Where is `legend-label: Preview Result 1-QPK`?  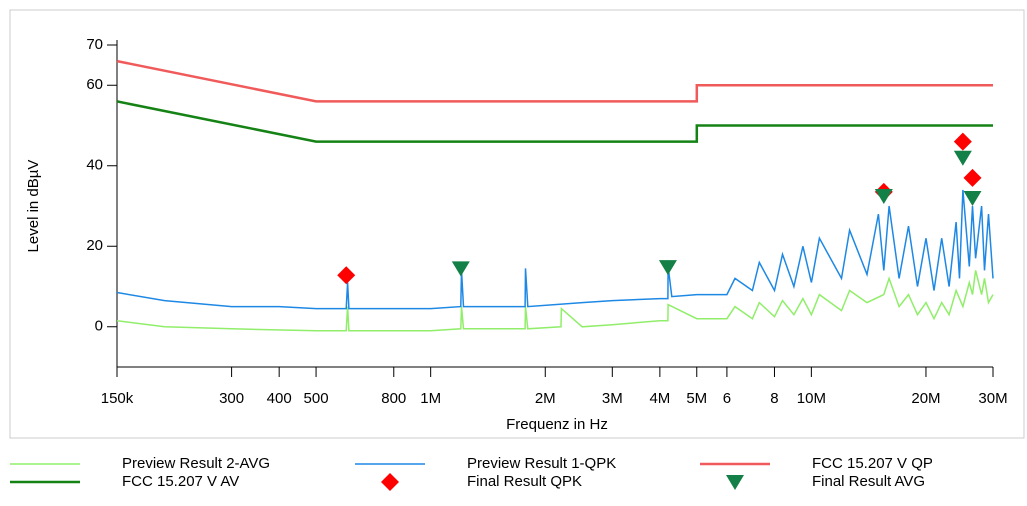
legend-label: Preview Result 1-QPK is located at coordinates (541, 463).